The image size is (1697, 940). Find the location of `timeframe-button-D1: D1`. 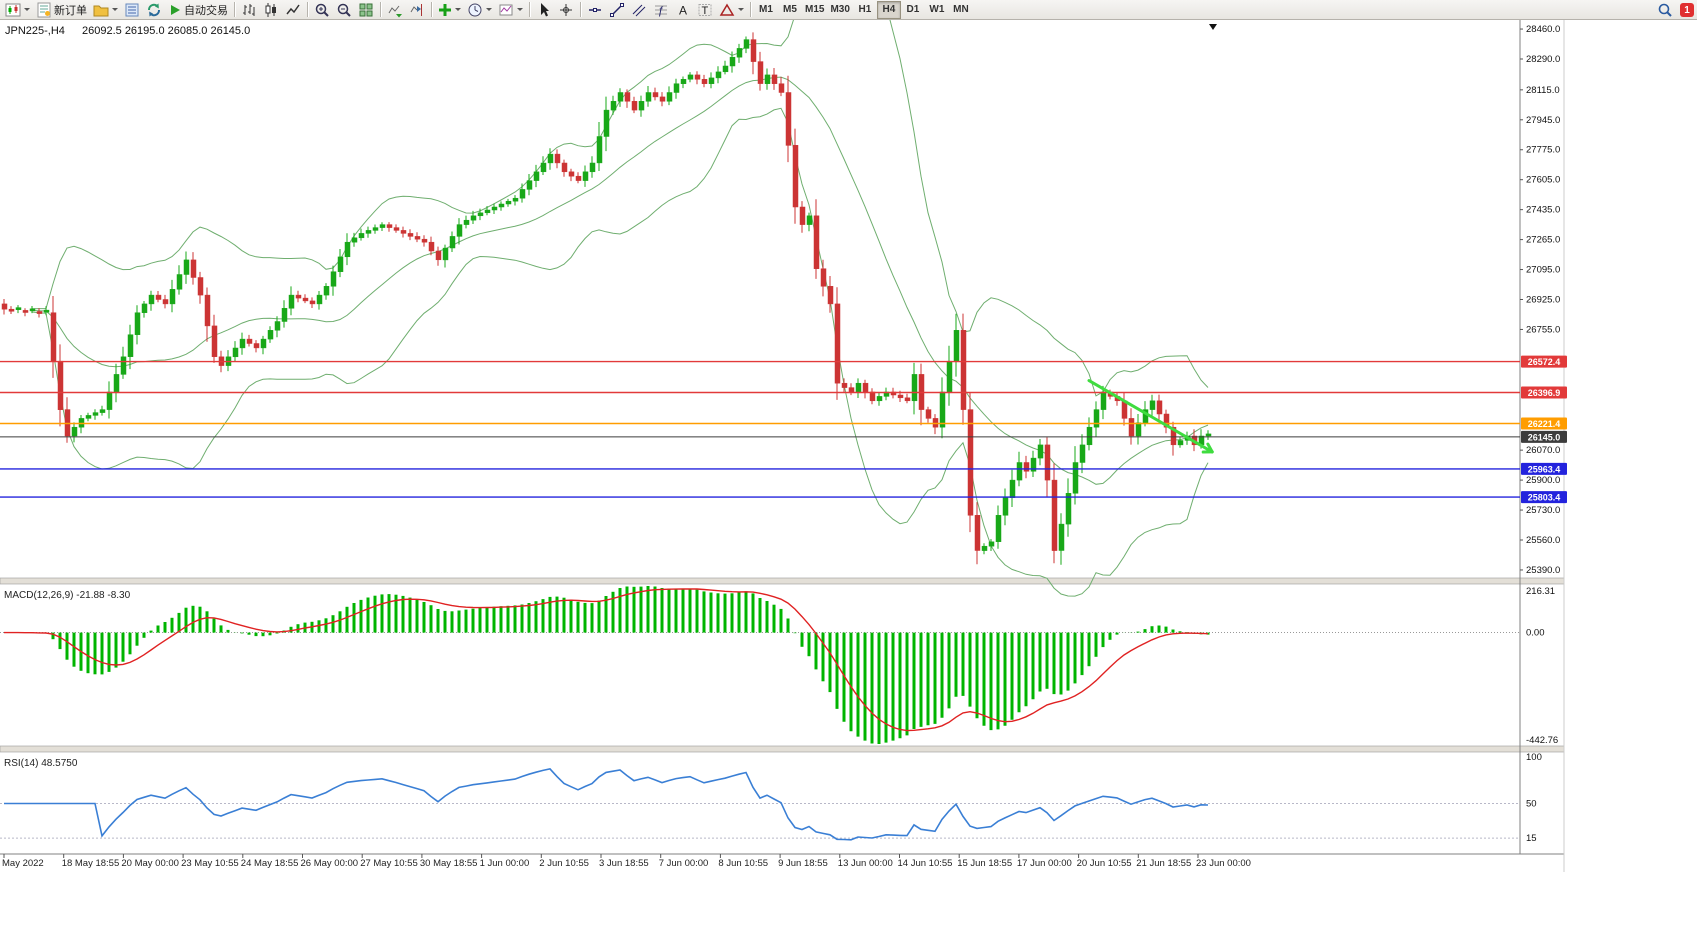

timeframe-button-D1: D1 is located at coordinates (913, 10).